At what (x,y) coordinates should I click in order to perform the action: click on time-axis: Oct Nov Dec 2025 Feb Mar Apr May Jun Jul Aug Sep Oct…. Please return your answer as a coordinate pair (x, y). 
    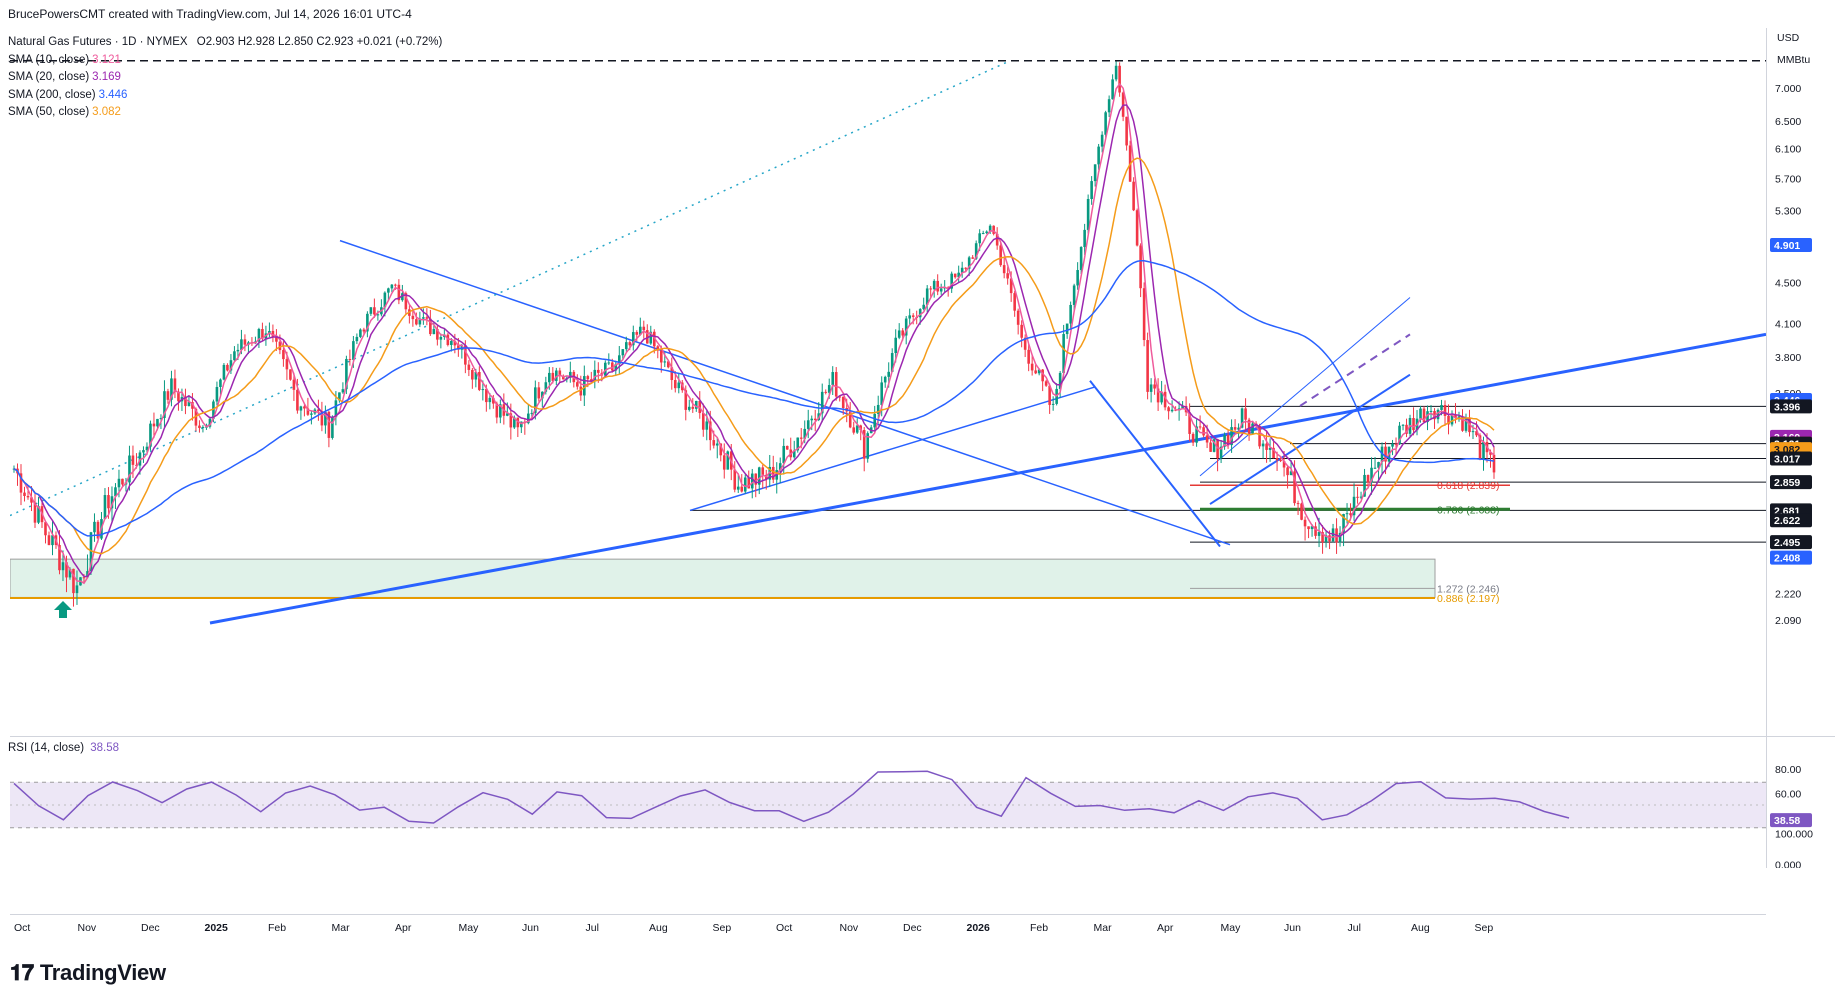
    Looking at the image, I should click on (888, 926).